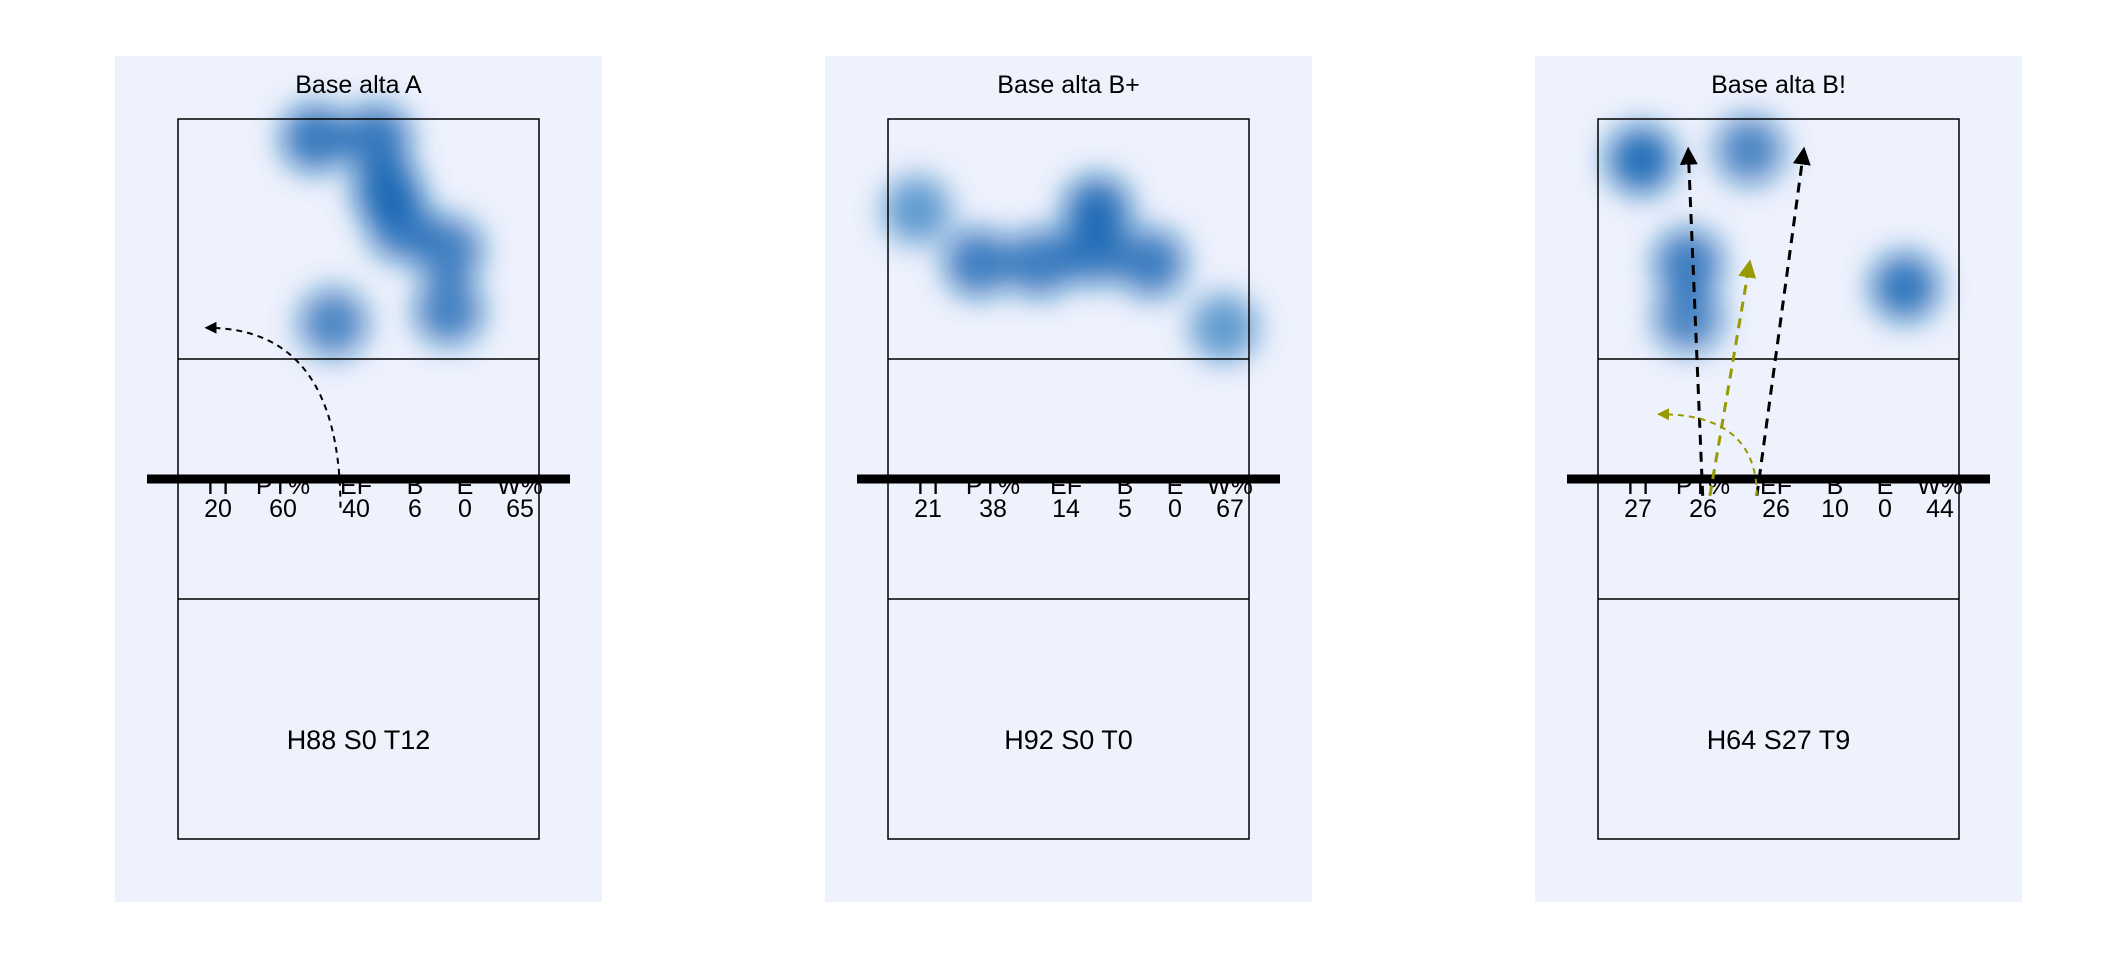 This screenshot has height=965, width=2112. Describe the element at coordinates (1068, 740) in the screenshot. I see `panel-footer: H92 S0 T0` at that location.